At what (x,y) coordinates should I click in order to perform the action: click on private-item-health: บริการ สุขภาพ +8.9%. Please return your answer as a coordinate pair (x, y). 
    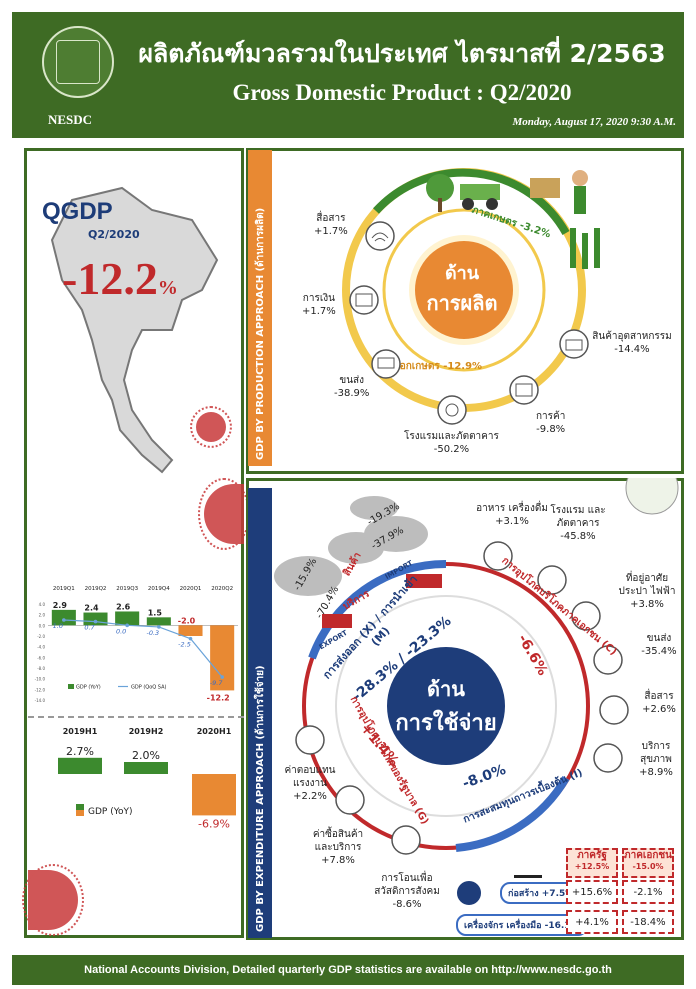
    Looking at the image, I should click on (656, 759).